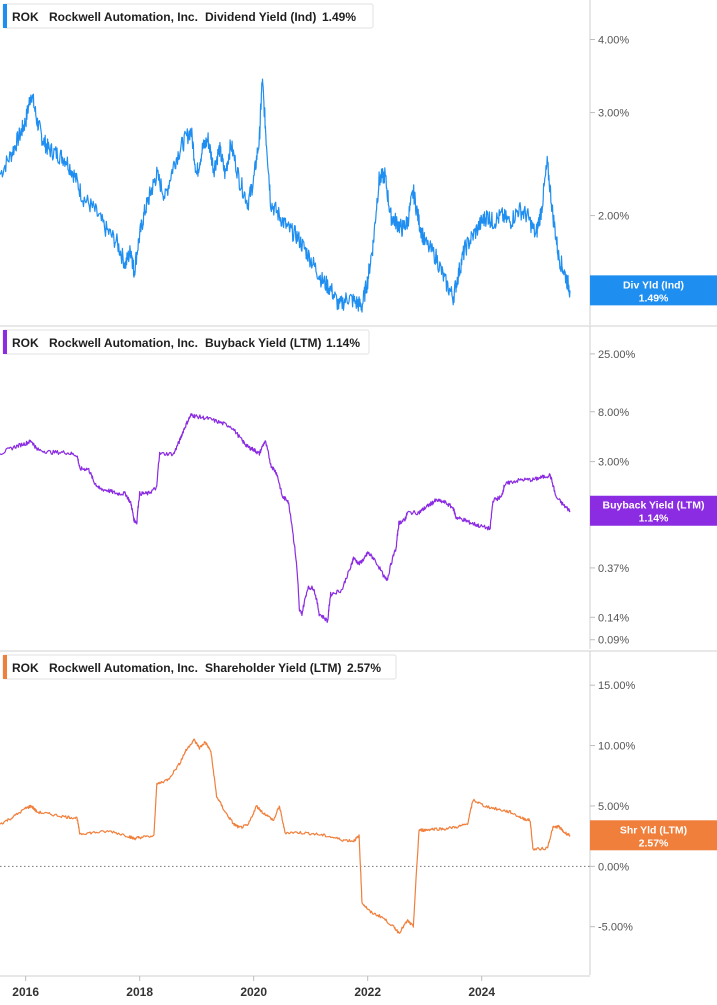 The height and width of the screenshot is (1005, 717). I want to click on x-tick-label: 2022, so click(367, 992).